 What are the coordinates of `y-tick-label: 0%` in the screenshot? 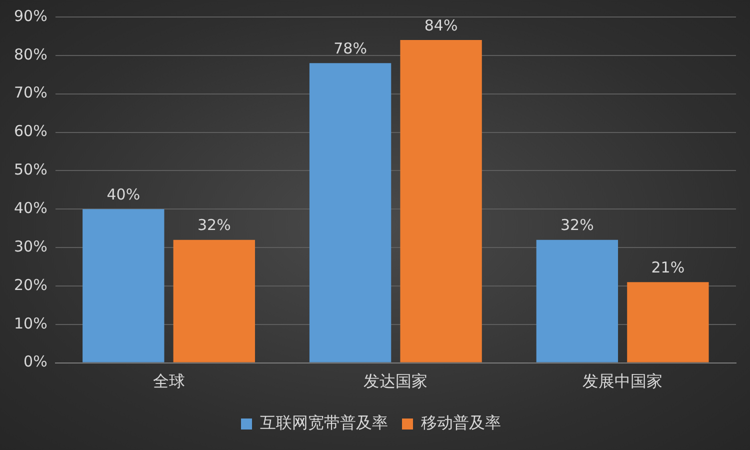 It's located at (36, 361).